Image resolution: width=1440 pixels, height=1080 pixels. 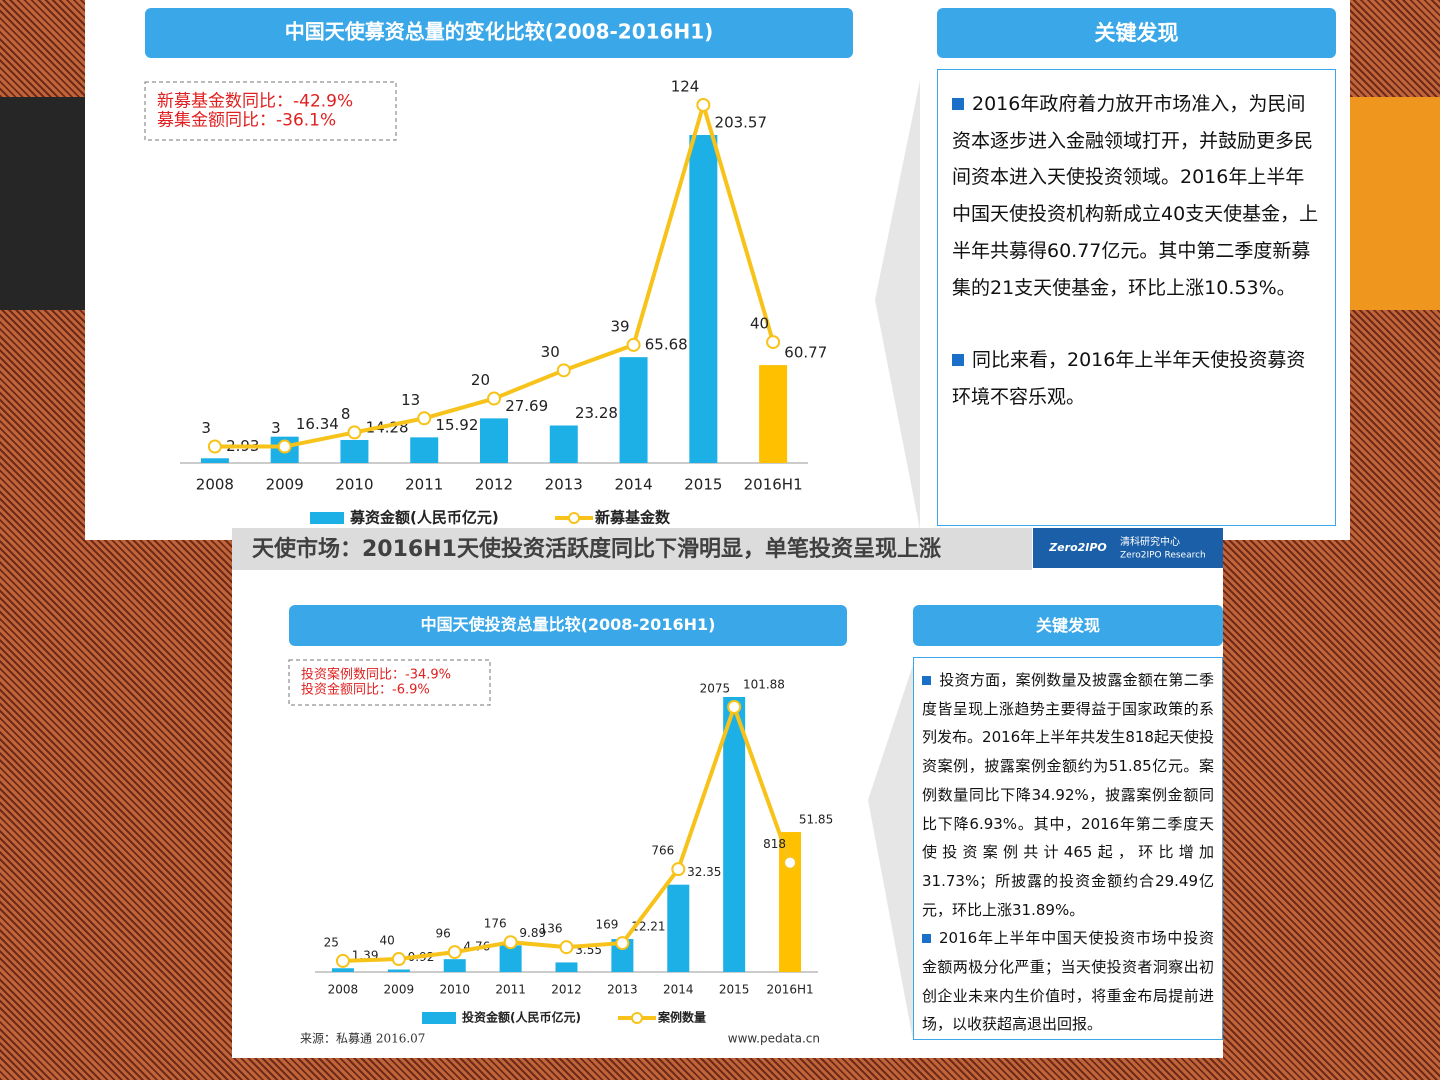 What do you see at coordinates (1077, 547) in the screenshot?
I see `logo: Zero2IPO` at bounding box center [1077, 547].